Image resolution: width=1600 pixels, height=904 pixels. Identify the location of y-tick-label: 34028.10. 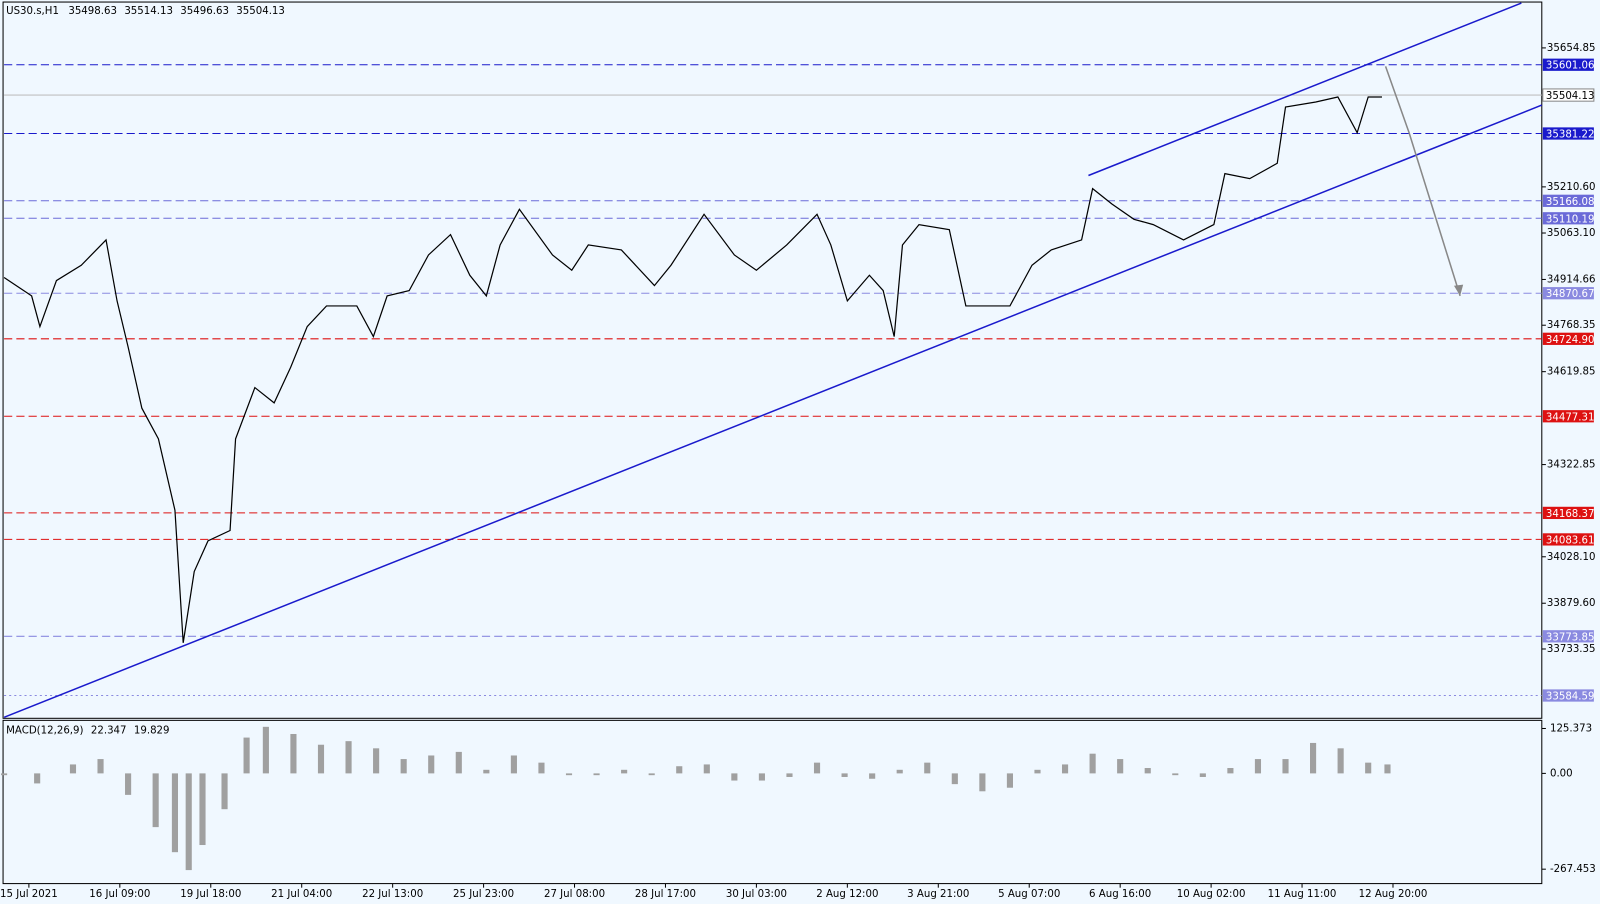
(1571, 557).